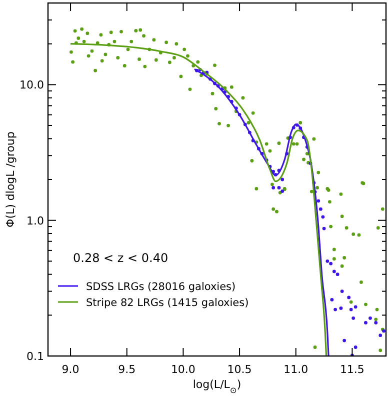  I want to click on x-tick-label: 9.5, so click(127, 369).